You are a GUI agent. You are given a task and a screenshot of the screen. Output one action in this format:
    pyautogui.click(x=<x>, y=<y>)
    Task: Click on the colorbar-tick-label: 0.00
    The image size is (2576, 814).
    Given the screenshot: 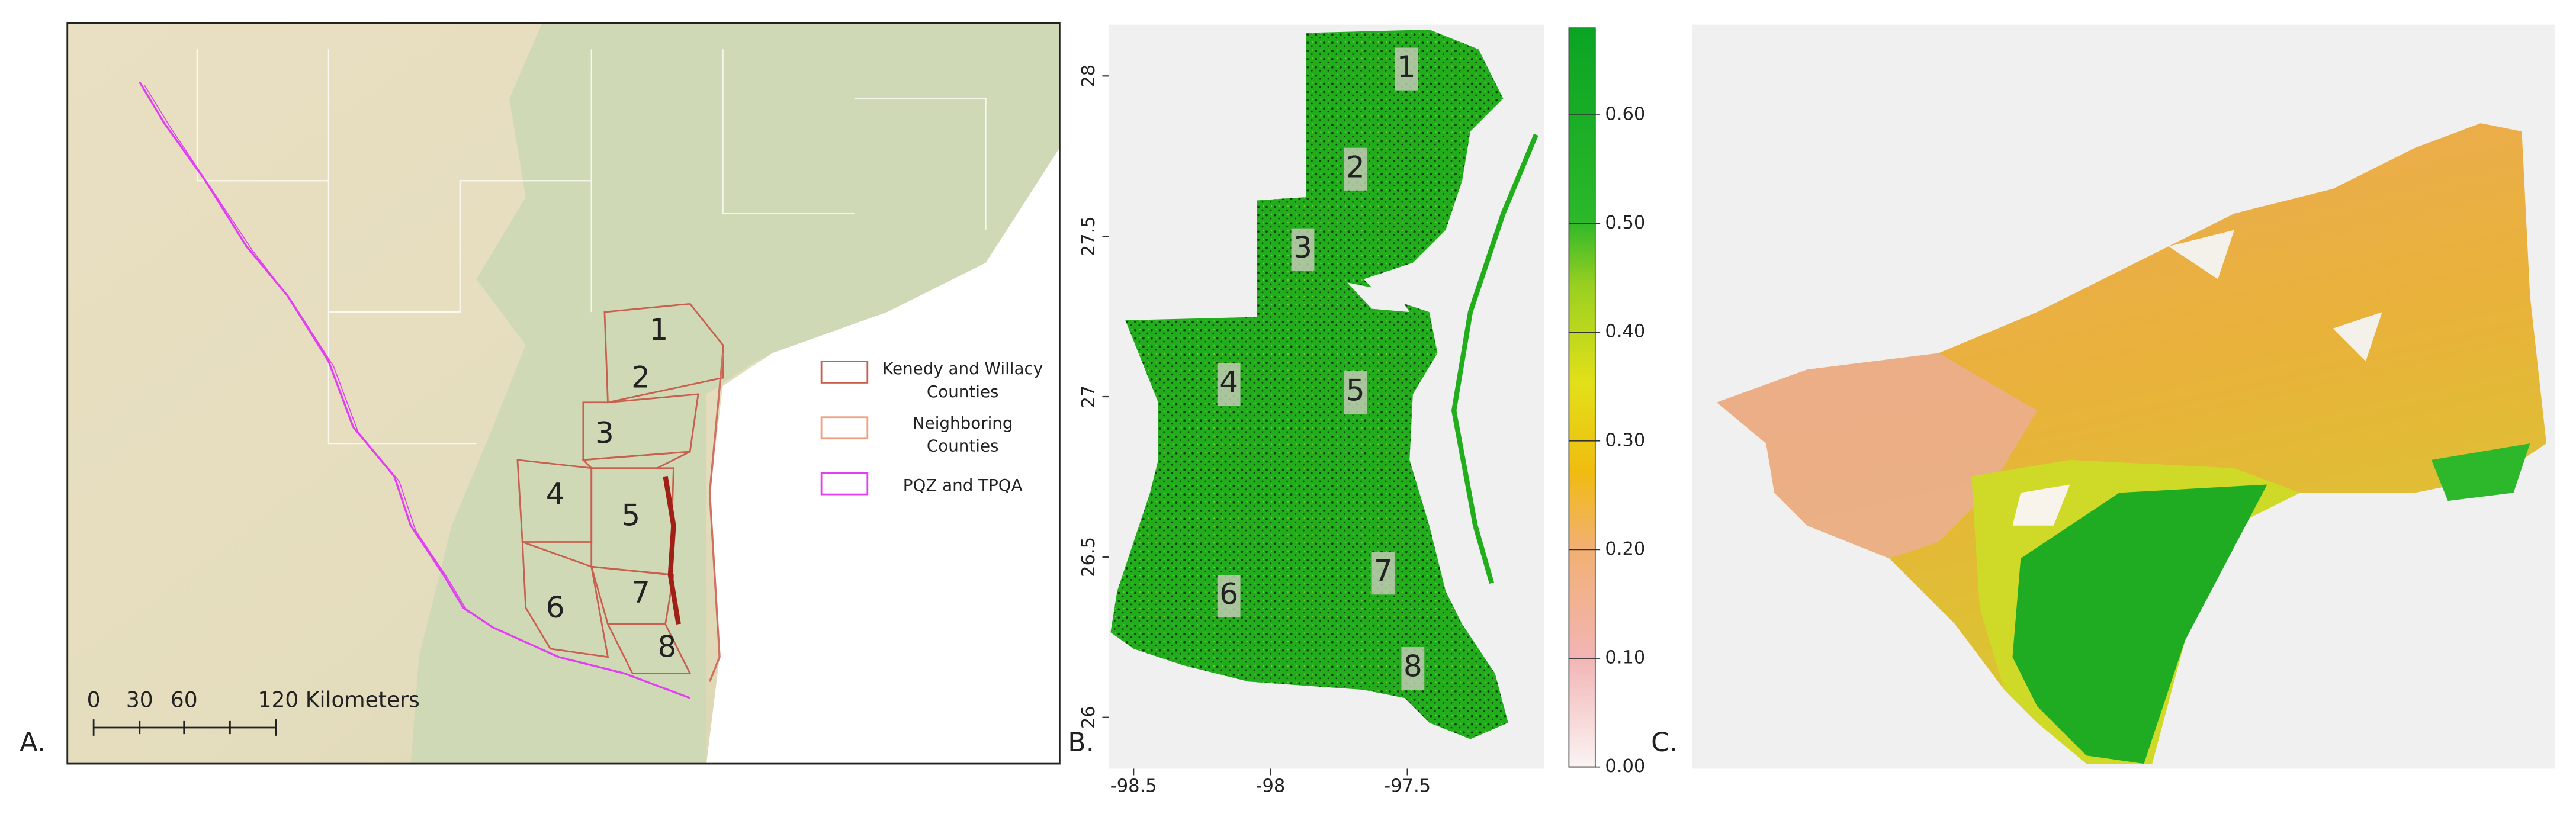 What is the action you would take?
    pyautogui.click(x=1625, y=766)
    